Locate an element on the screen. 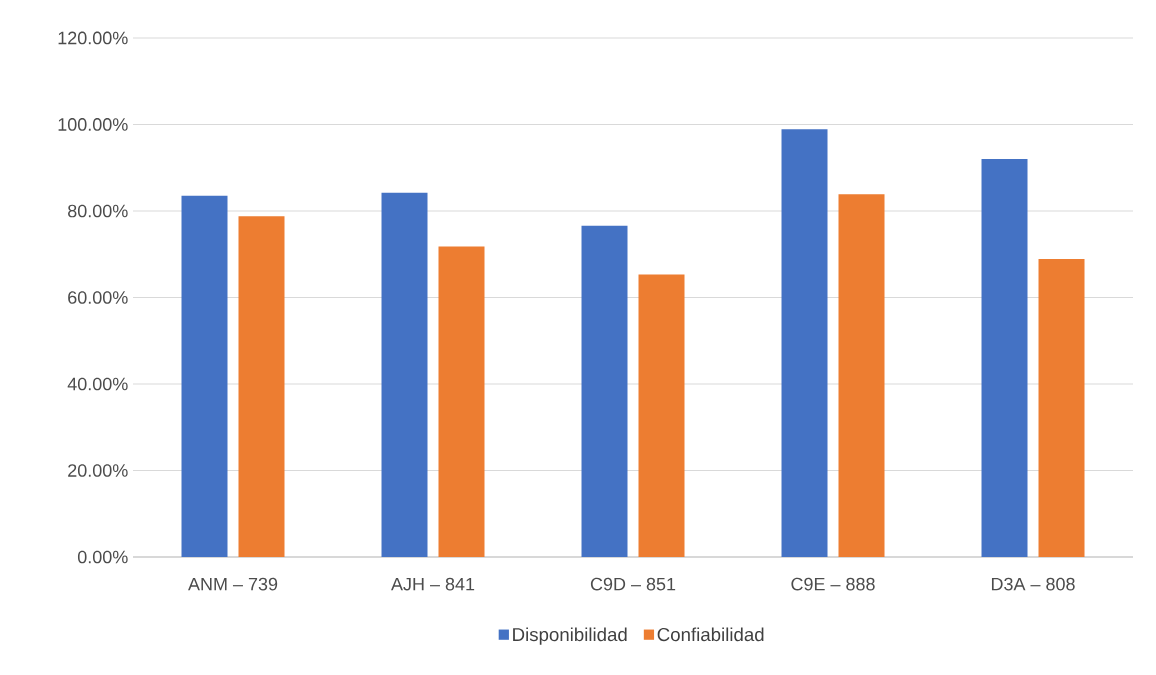  y-tick-label: 120.00% is located at coordinates (93, 38).